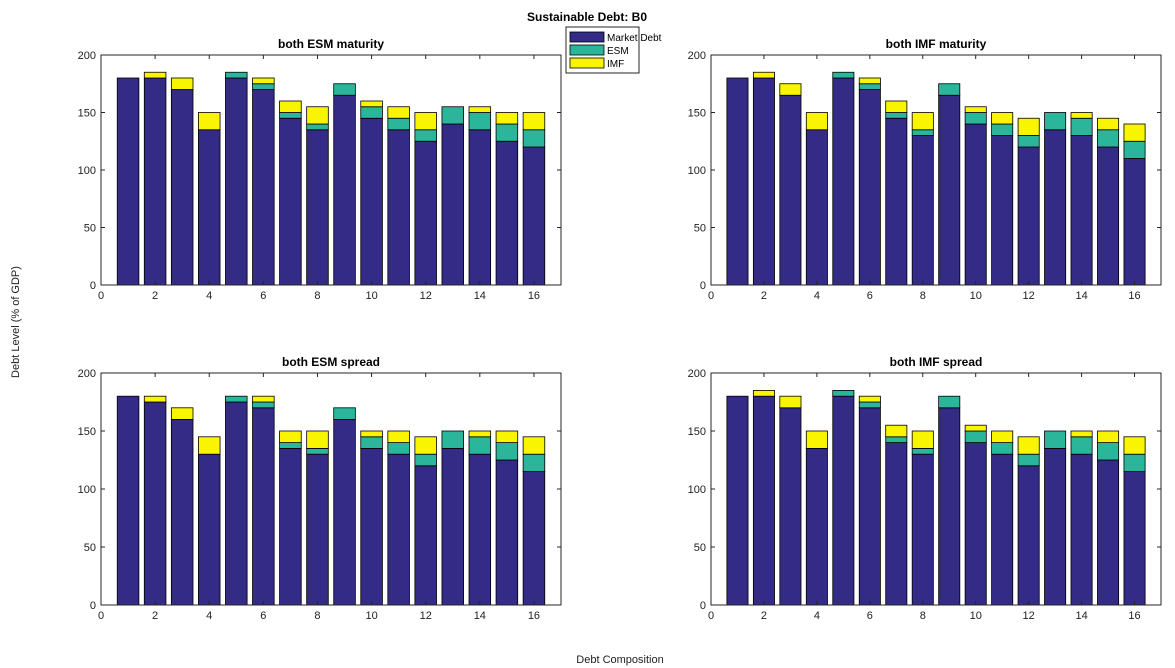  I want to click on x-tick-label: 16, so click(1134, 296).